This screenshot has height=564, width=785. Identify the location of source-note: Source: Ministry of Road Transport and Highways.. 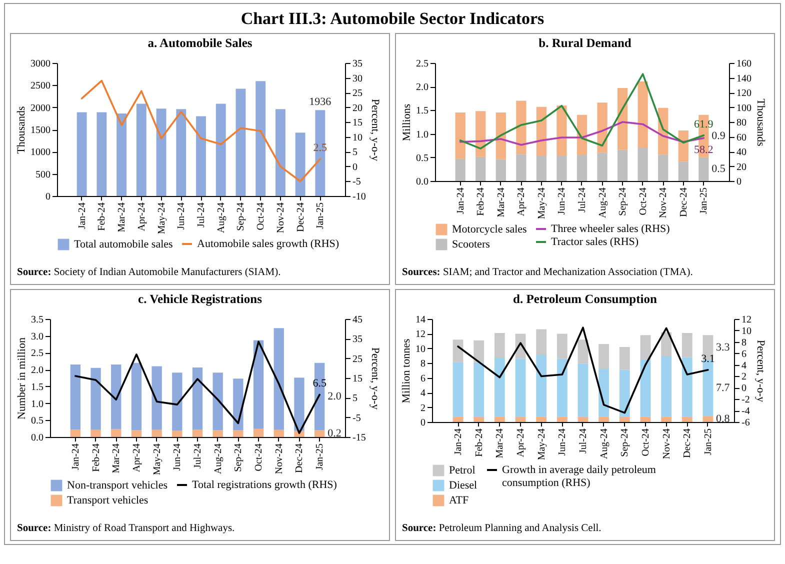
(126, 528).